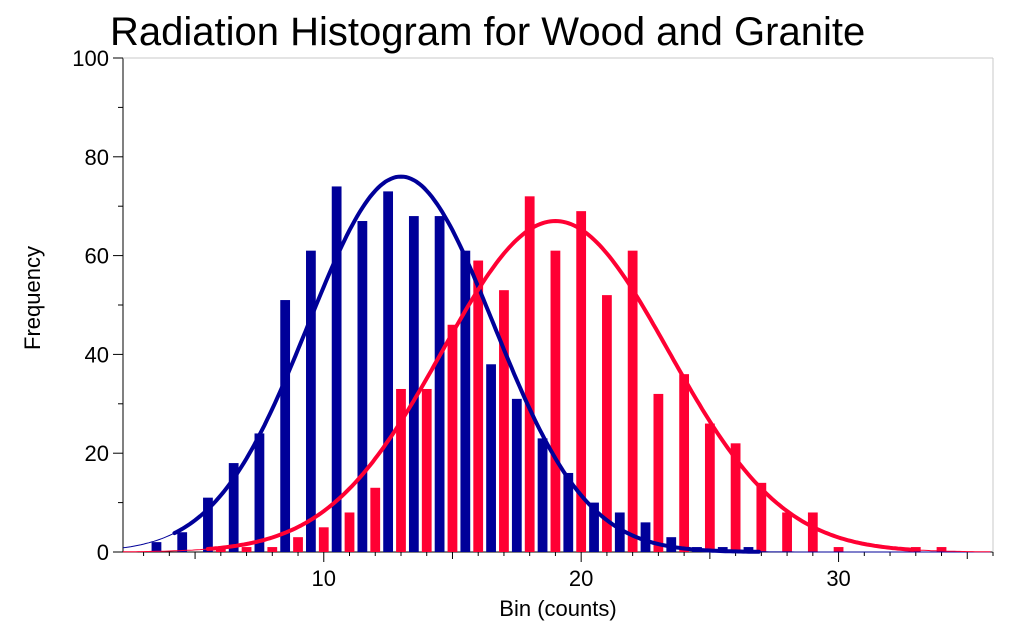 The width and height of the screenshot is (1024, 640). What do you see at coordinates (581, 578) in the screenshot?
I see `x-tick-label: 20` at bounding box center [581, 578].